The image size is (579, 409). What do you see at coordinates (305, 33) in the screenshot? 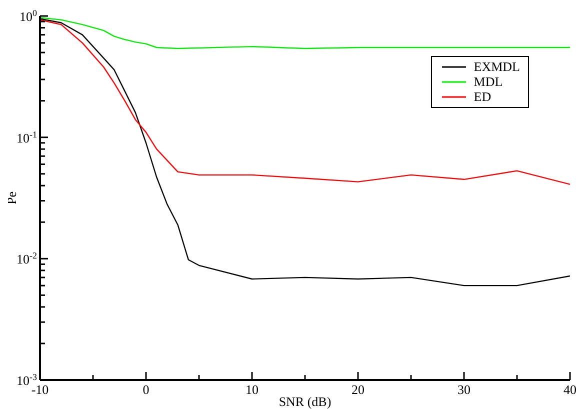
I see `line-series` at bounding box center [305, 33].